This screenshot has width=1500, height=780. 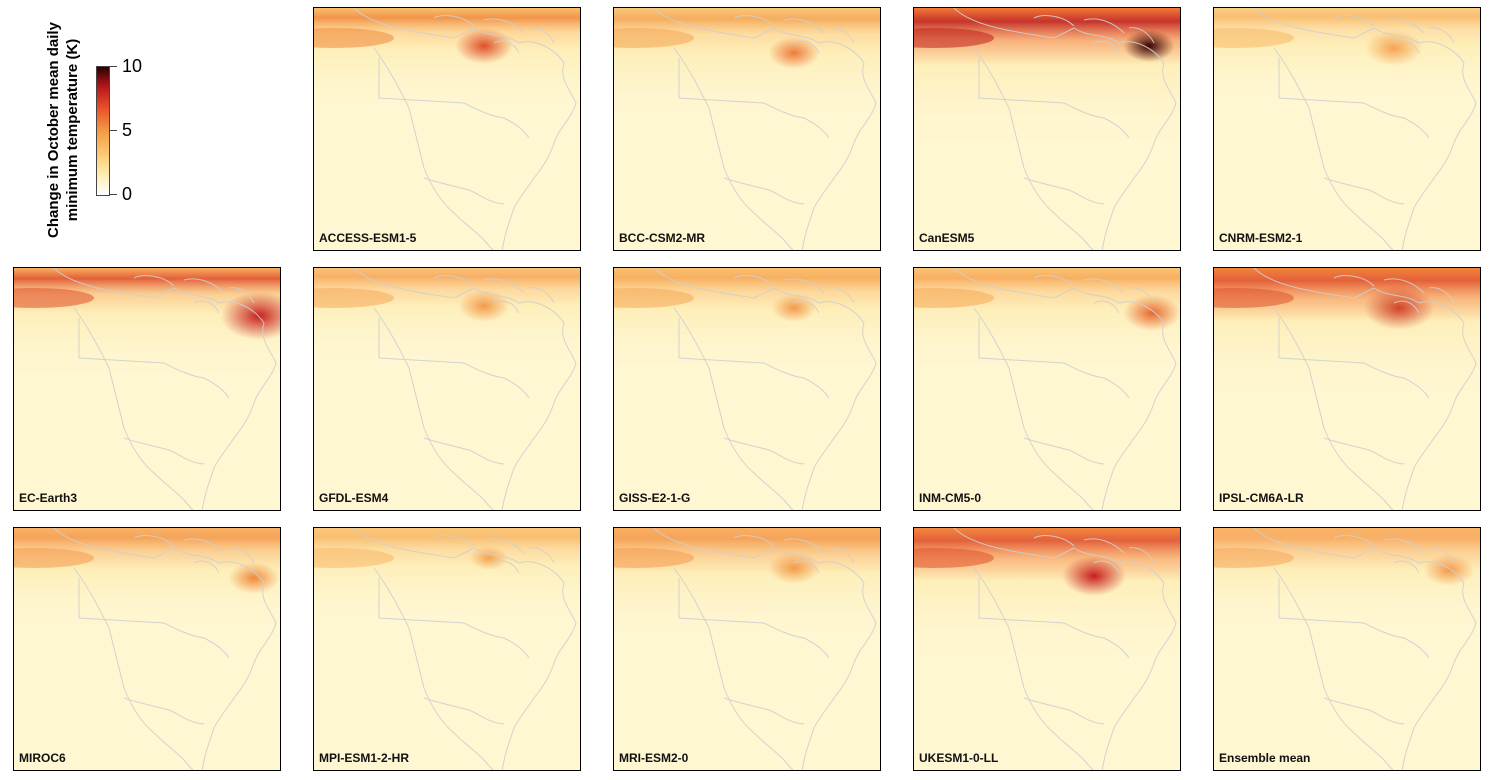 I want to click on map-panel: GFDL-ESM4, so click(x=447, y=389).